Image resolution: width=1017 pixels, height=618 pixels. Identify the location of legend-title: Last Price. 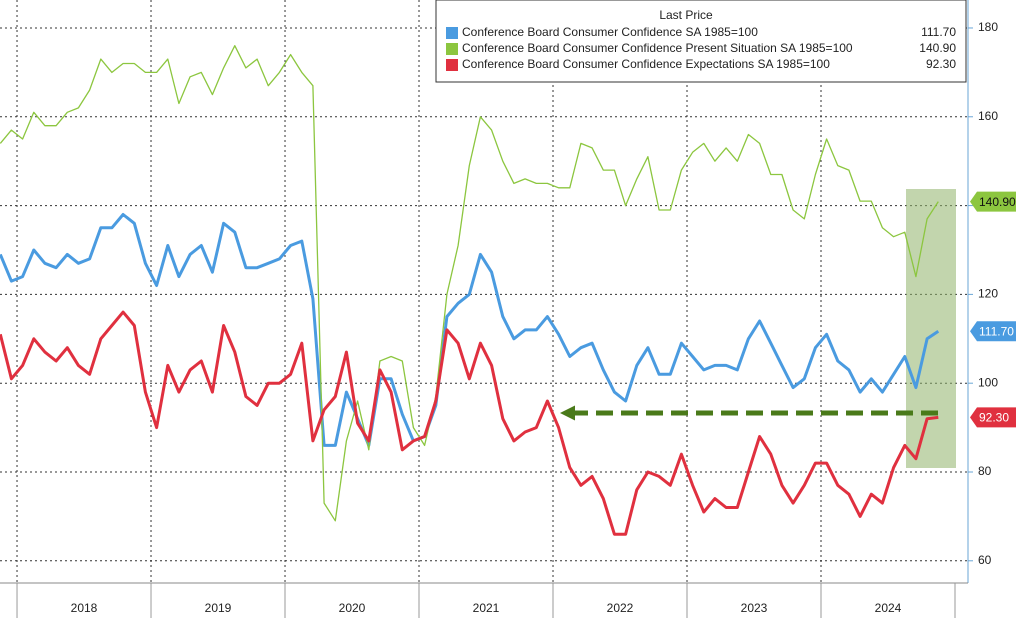
(686, 15).